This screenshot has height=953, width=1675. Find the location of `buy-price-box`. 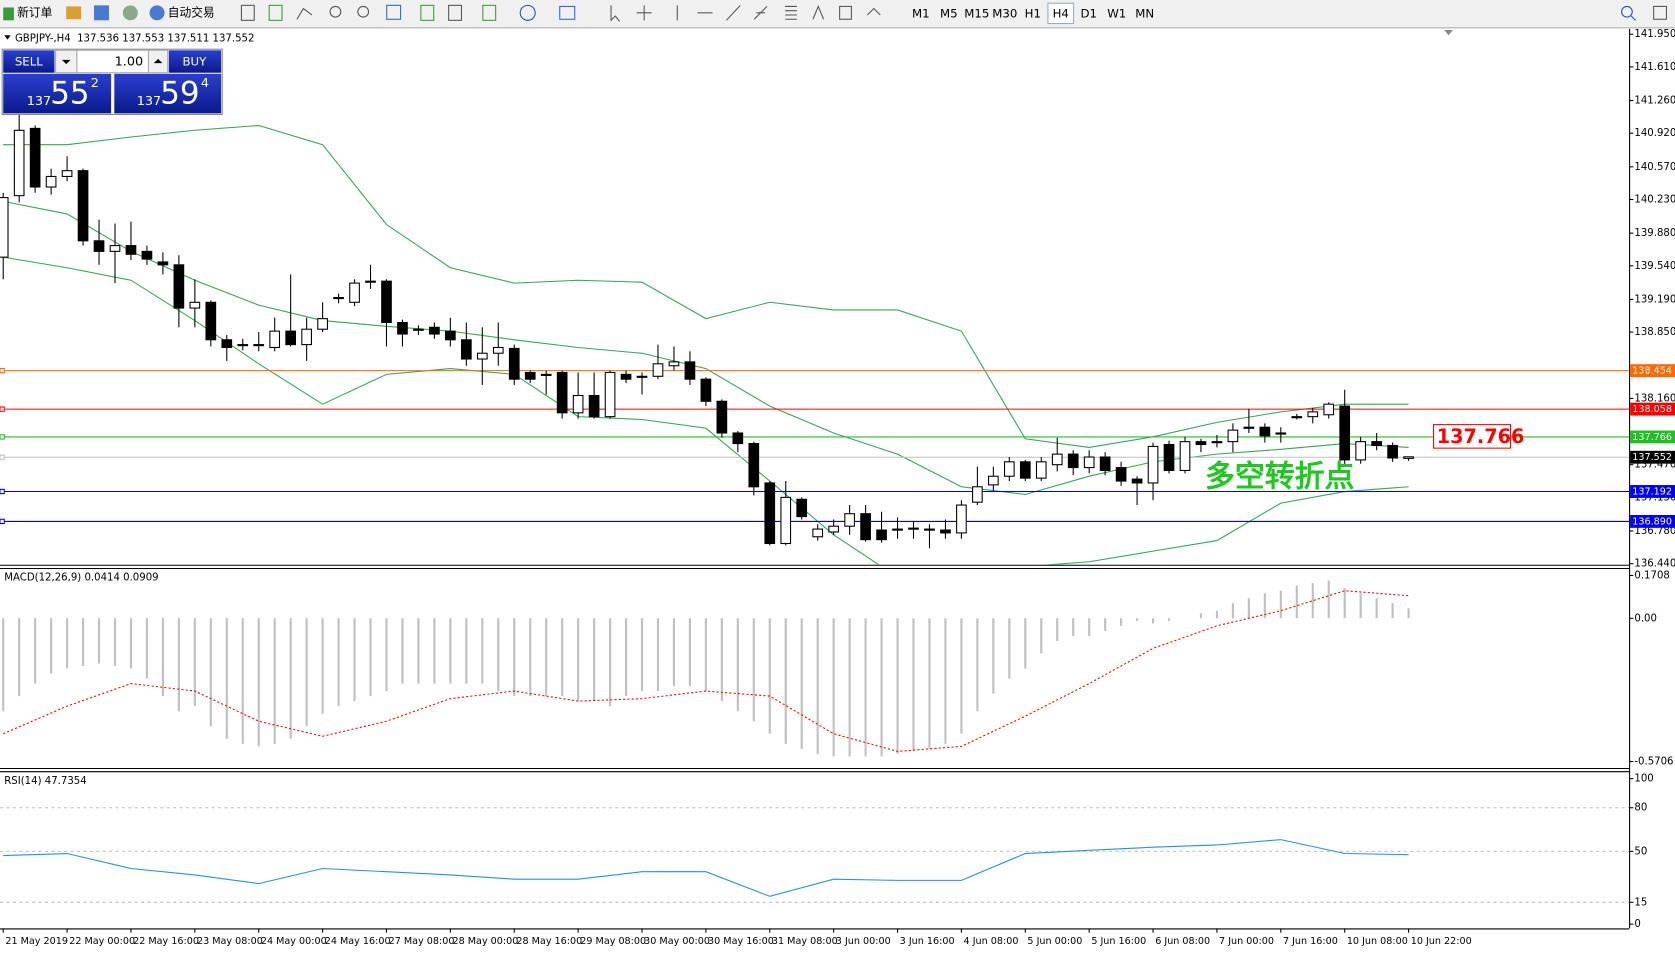

buy-price-box is located at coordinates (168, 93).